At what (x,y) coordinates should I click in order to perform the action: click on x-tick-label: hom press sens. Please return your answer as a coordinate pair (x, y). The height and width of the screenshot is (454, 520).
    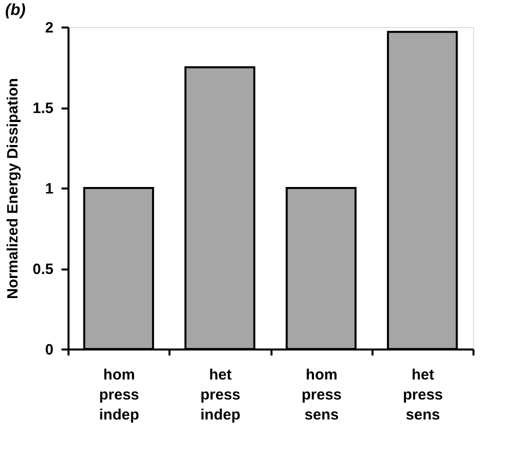
    Looking at the image, I should click on (322, 395).